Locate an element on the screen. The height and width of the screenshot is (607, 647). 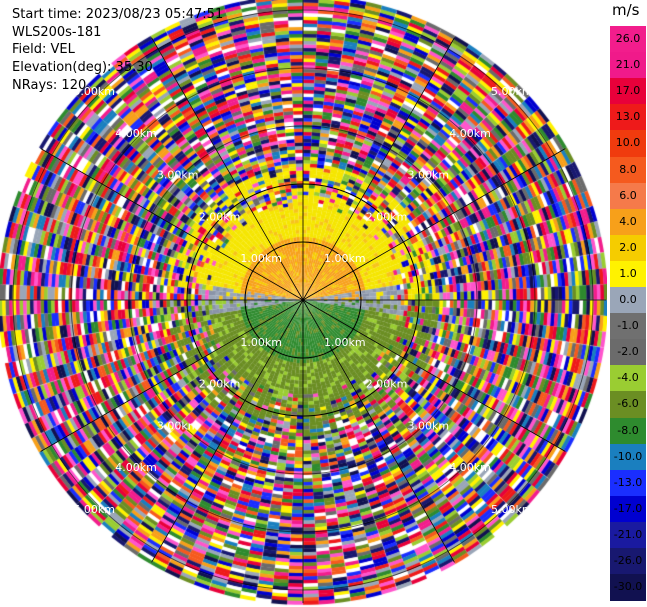
colorbar-tick-label: 10.0 is located at coordinates (628, 143).